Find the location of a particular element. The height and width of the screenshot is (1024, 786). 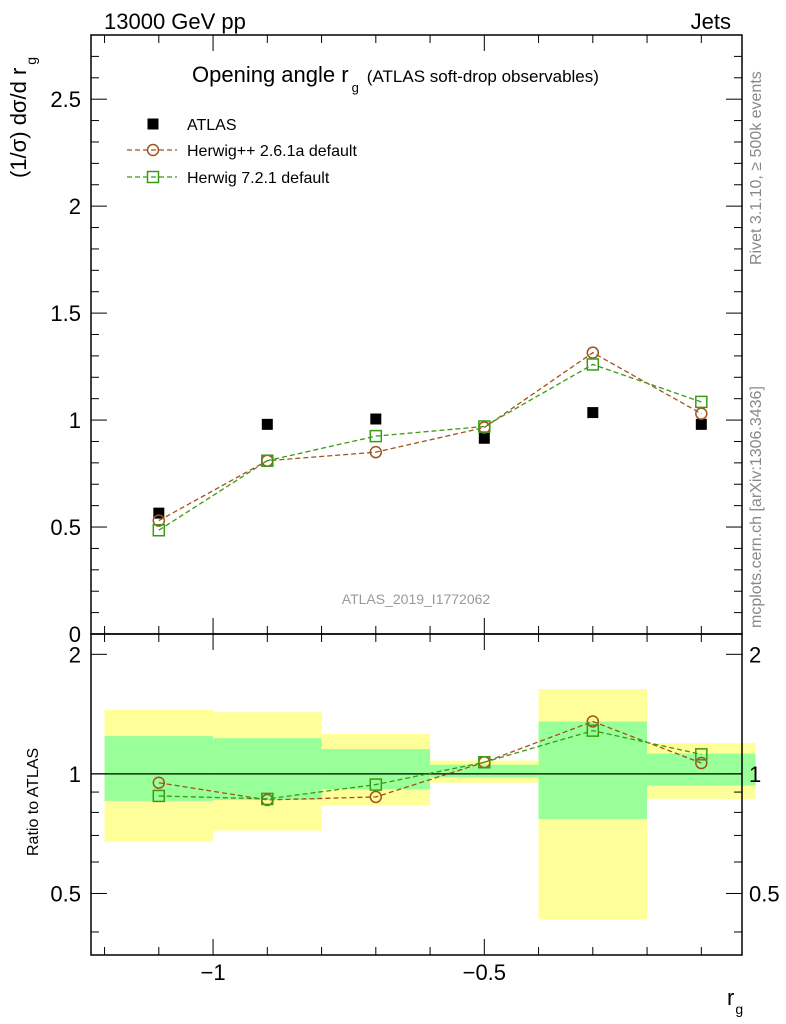

analysis-id: ATLAS_2019_I1772062 is located at coordinates (416, 599).